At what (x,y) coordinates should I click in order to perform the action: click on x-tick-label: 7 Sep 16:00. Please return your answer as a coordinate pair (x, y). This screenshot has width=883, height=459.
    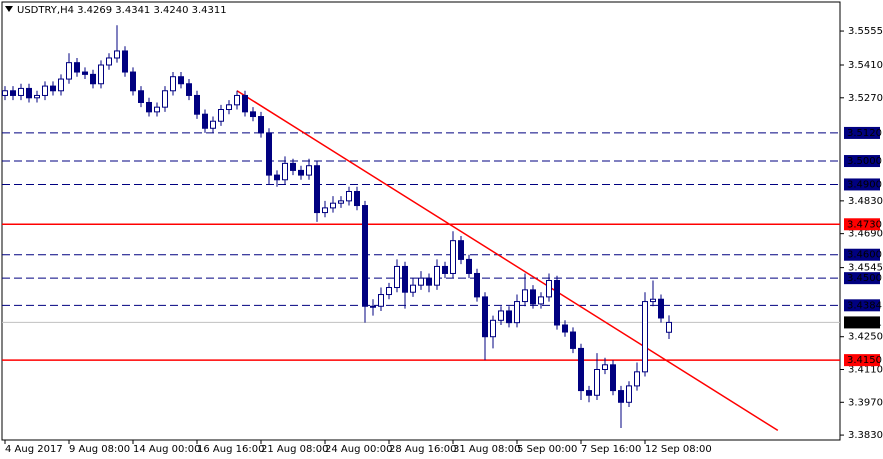
    Looking at the image, I should click on (611, 449).